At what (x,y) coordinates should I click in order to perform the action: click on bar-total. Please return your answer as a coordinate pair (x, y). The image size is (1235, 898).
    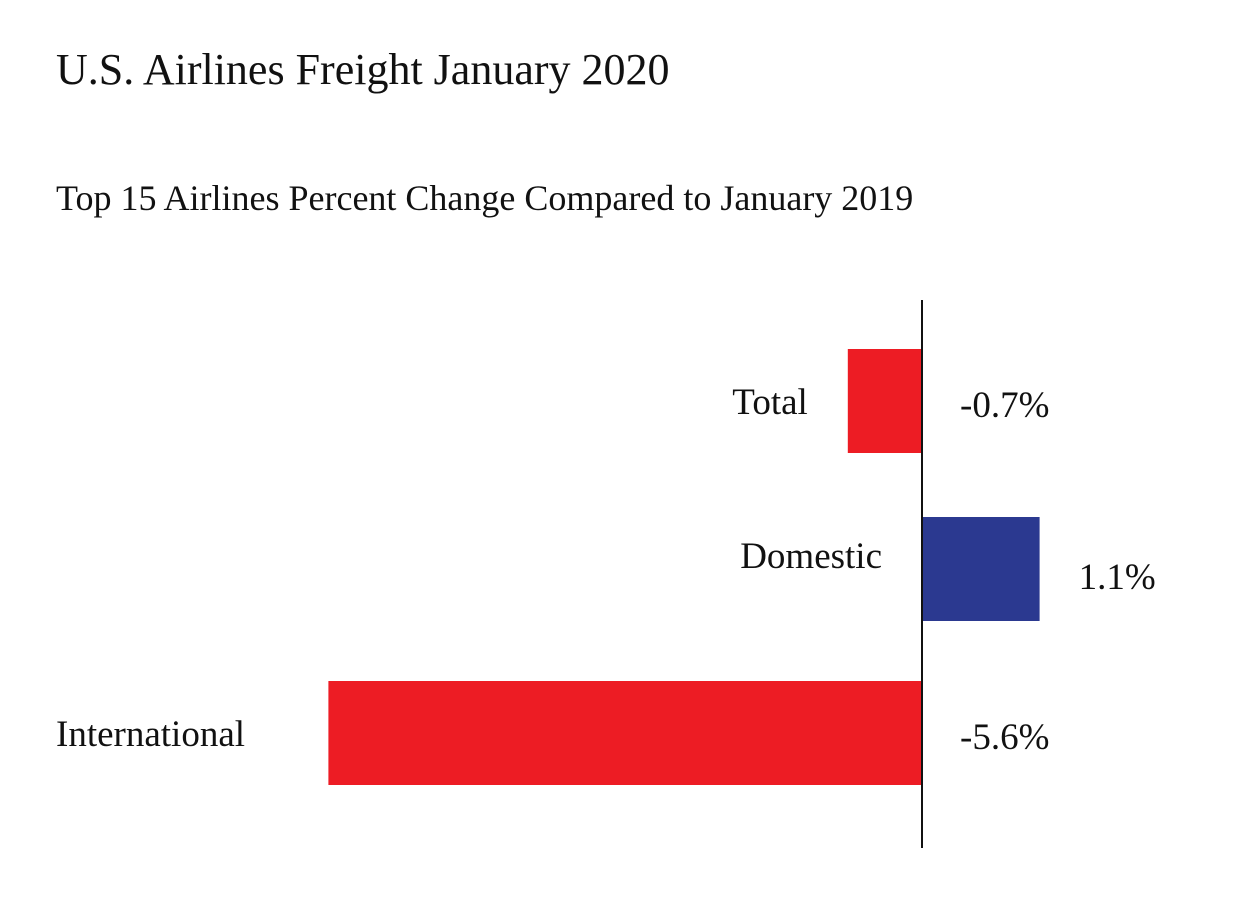
    Looking at the image, I should click on (884, 401).